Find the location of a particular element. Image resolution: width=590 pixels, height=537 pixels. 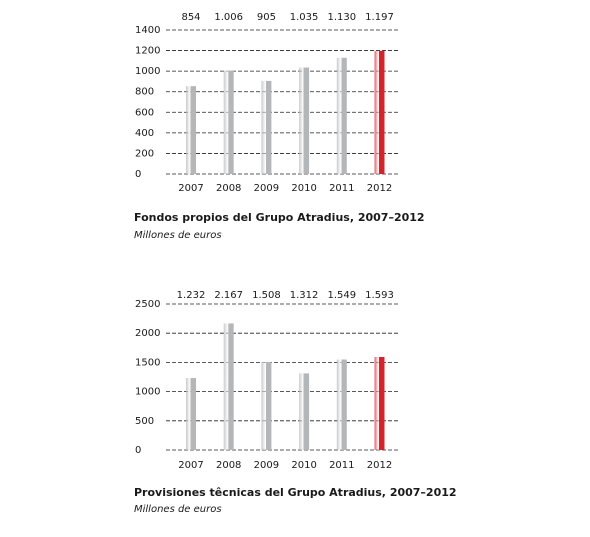

y-tick-label: 1200 is located at coordinates (147, 51).